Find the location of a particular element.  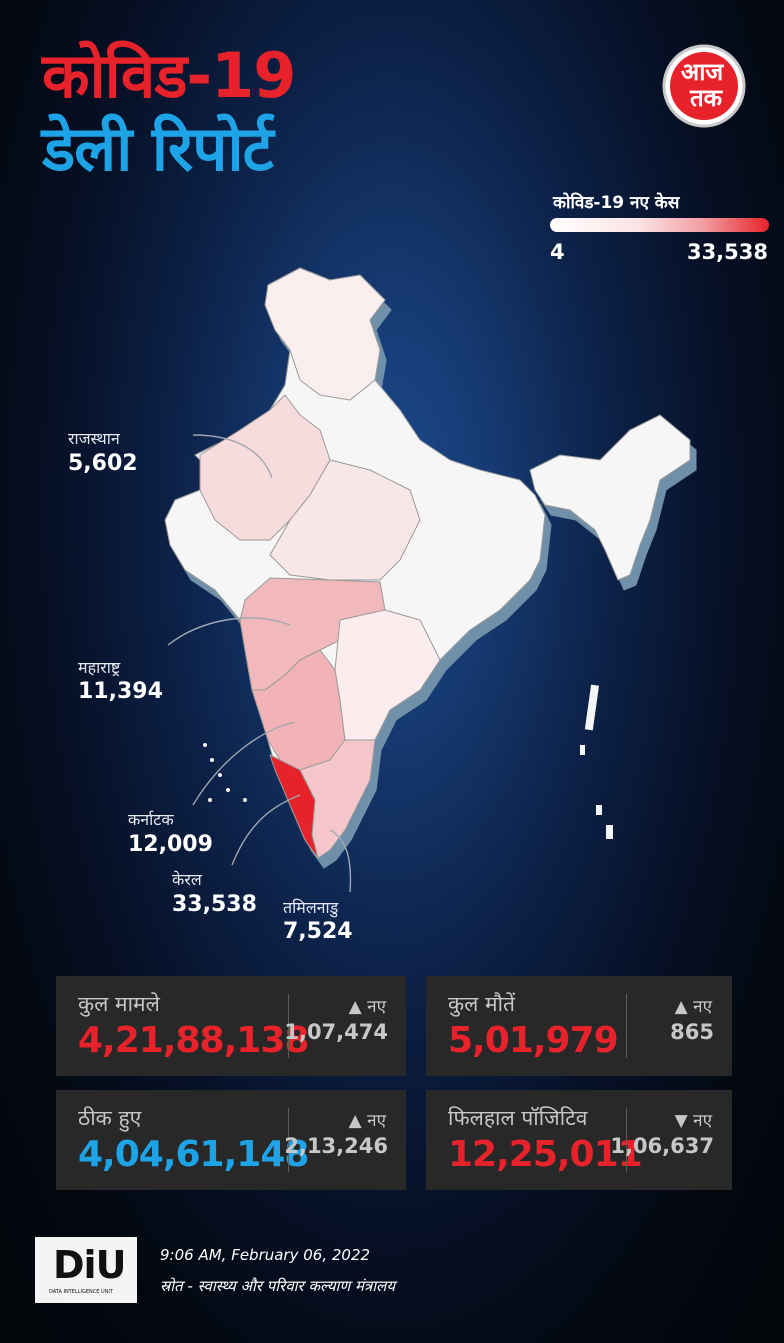

label-rajasthan-value: 5,602 is located at coordinates (103, 463).